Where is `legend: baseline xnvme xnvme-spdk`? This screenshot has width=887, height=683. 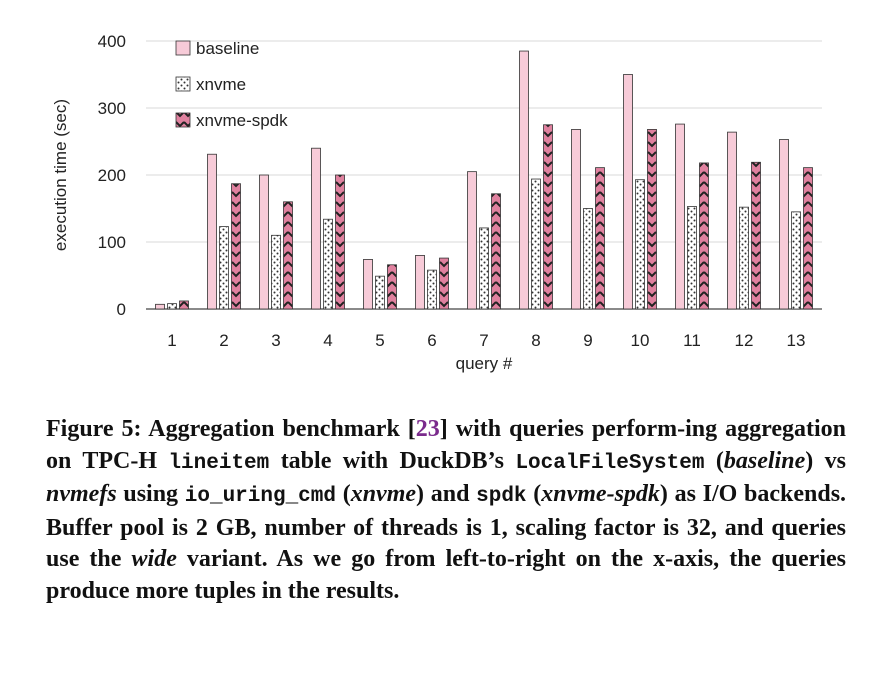 legend: baseline xnvme xnvme-spdk is located at coordinates (231, 84).